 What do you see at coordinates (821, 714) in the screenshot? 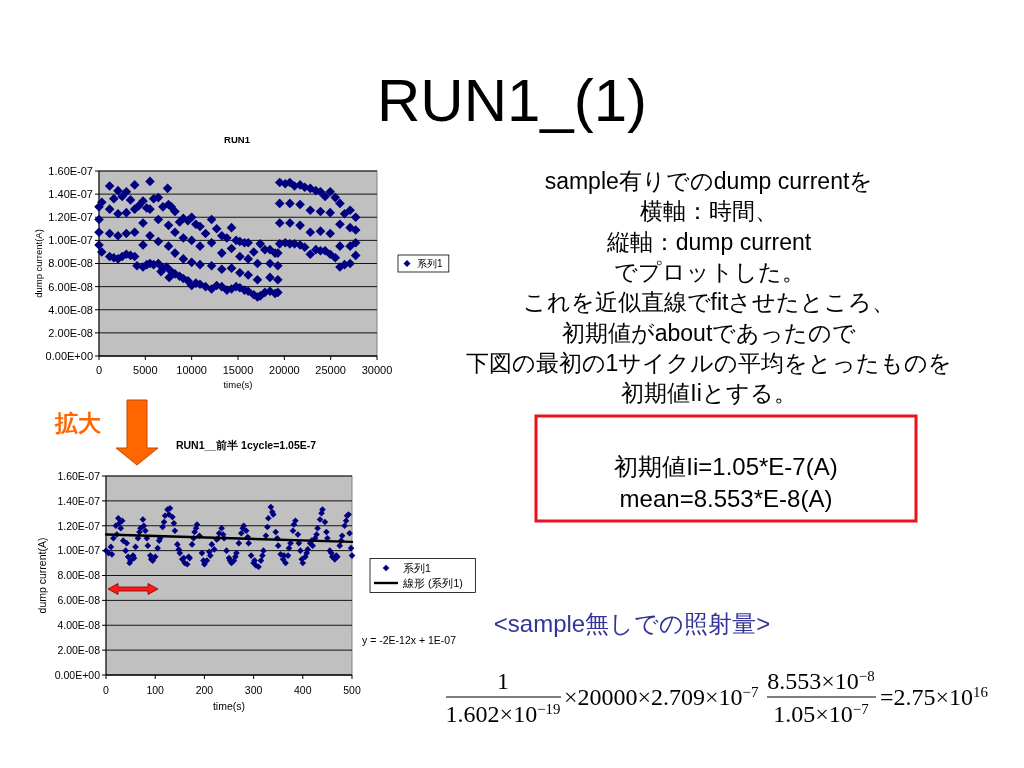
I see `text: 1.05×10$^{−7}$` at bounding box center [821, 714].